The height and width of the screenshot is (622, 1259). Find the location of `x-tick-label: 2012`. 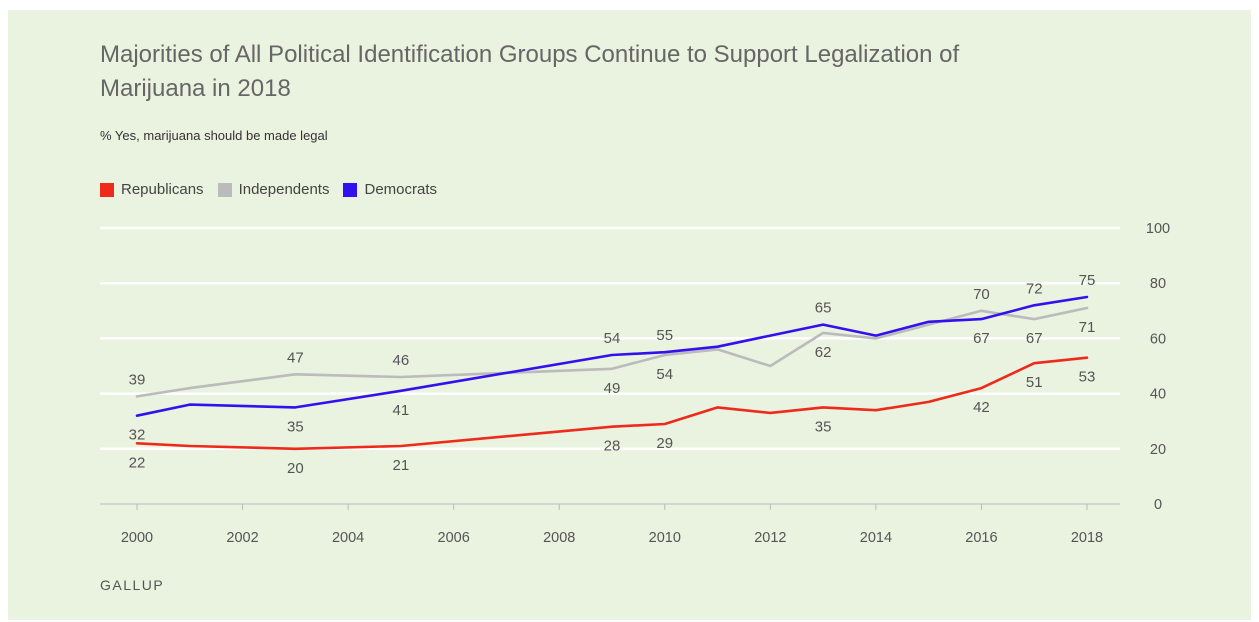

x-tick-label: 2012 is located at coordinates (770, 538).